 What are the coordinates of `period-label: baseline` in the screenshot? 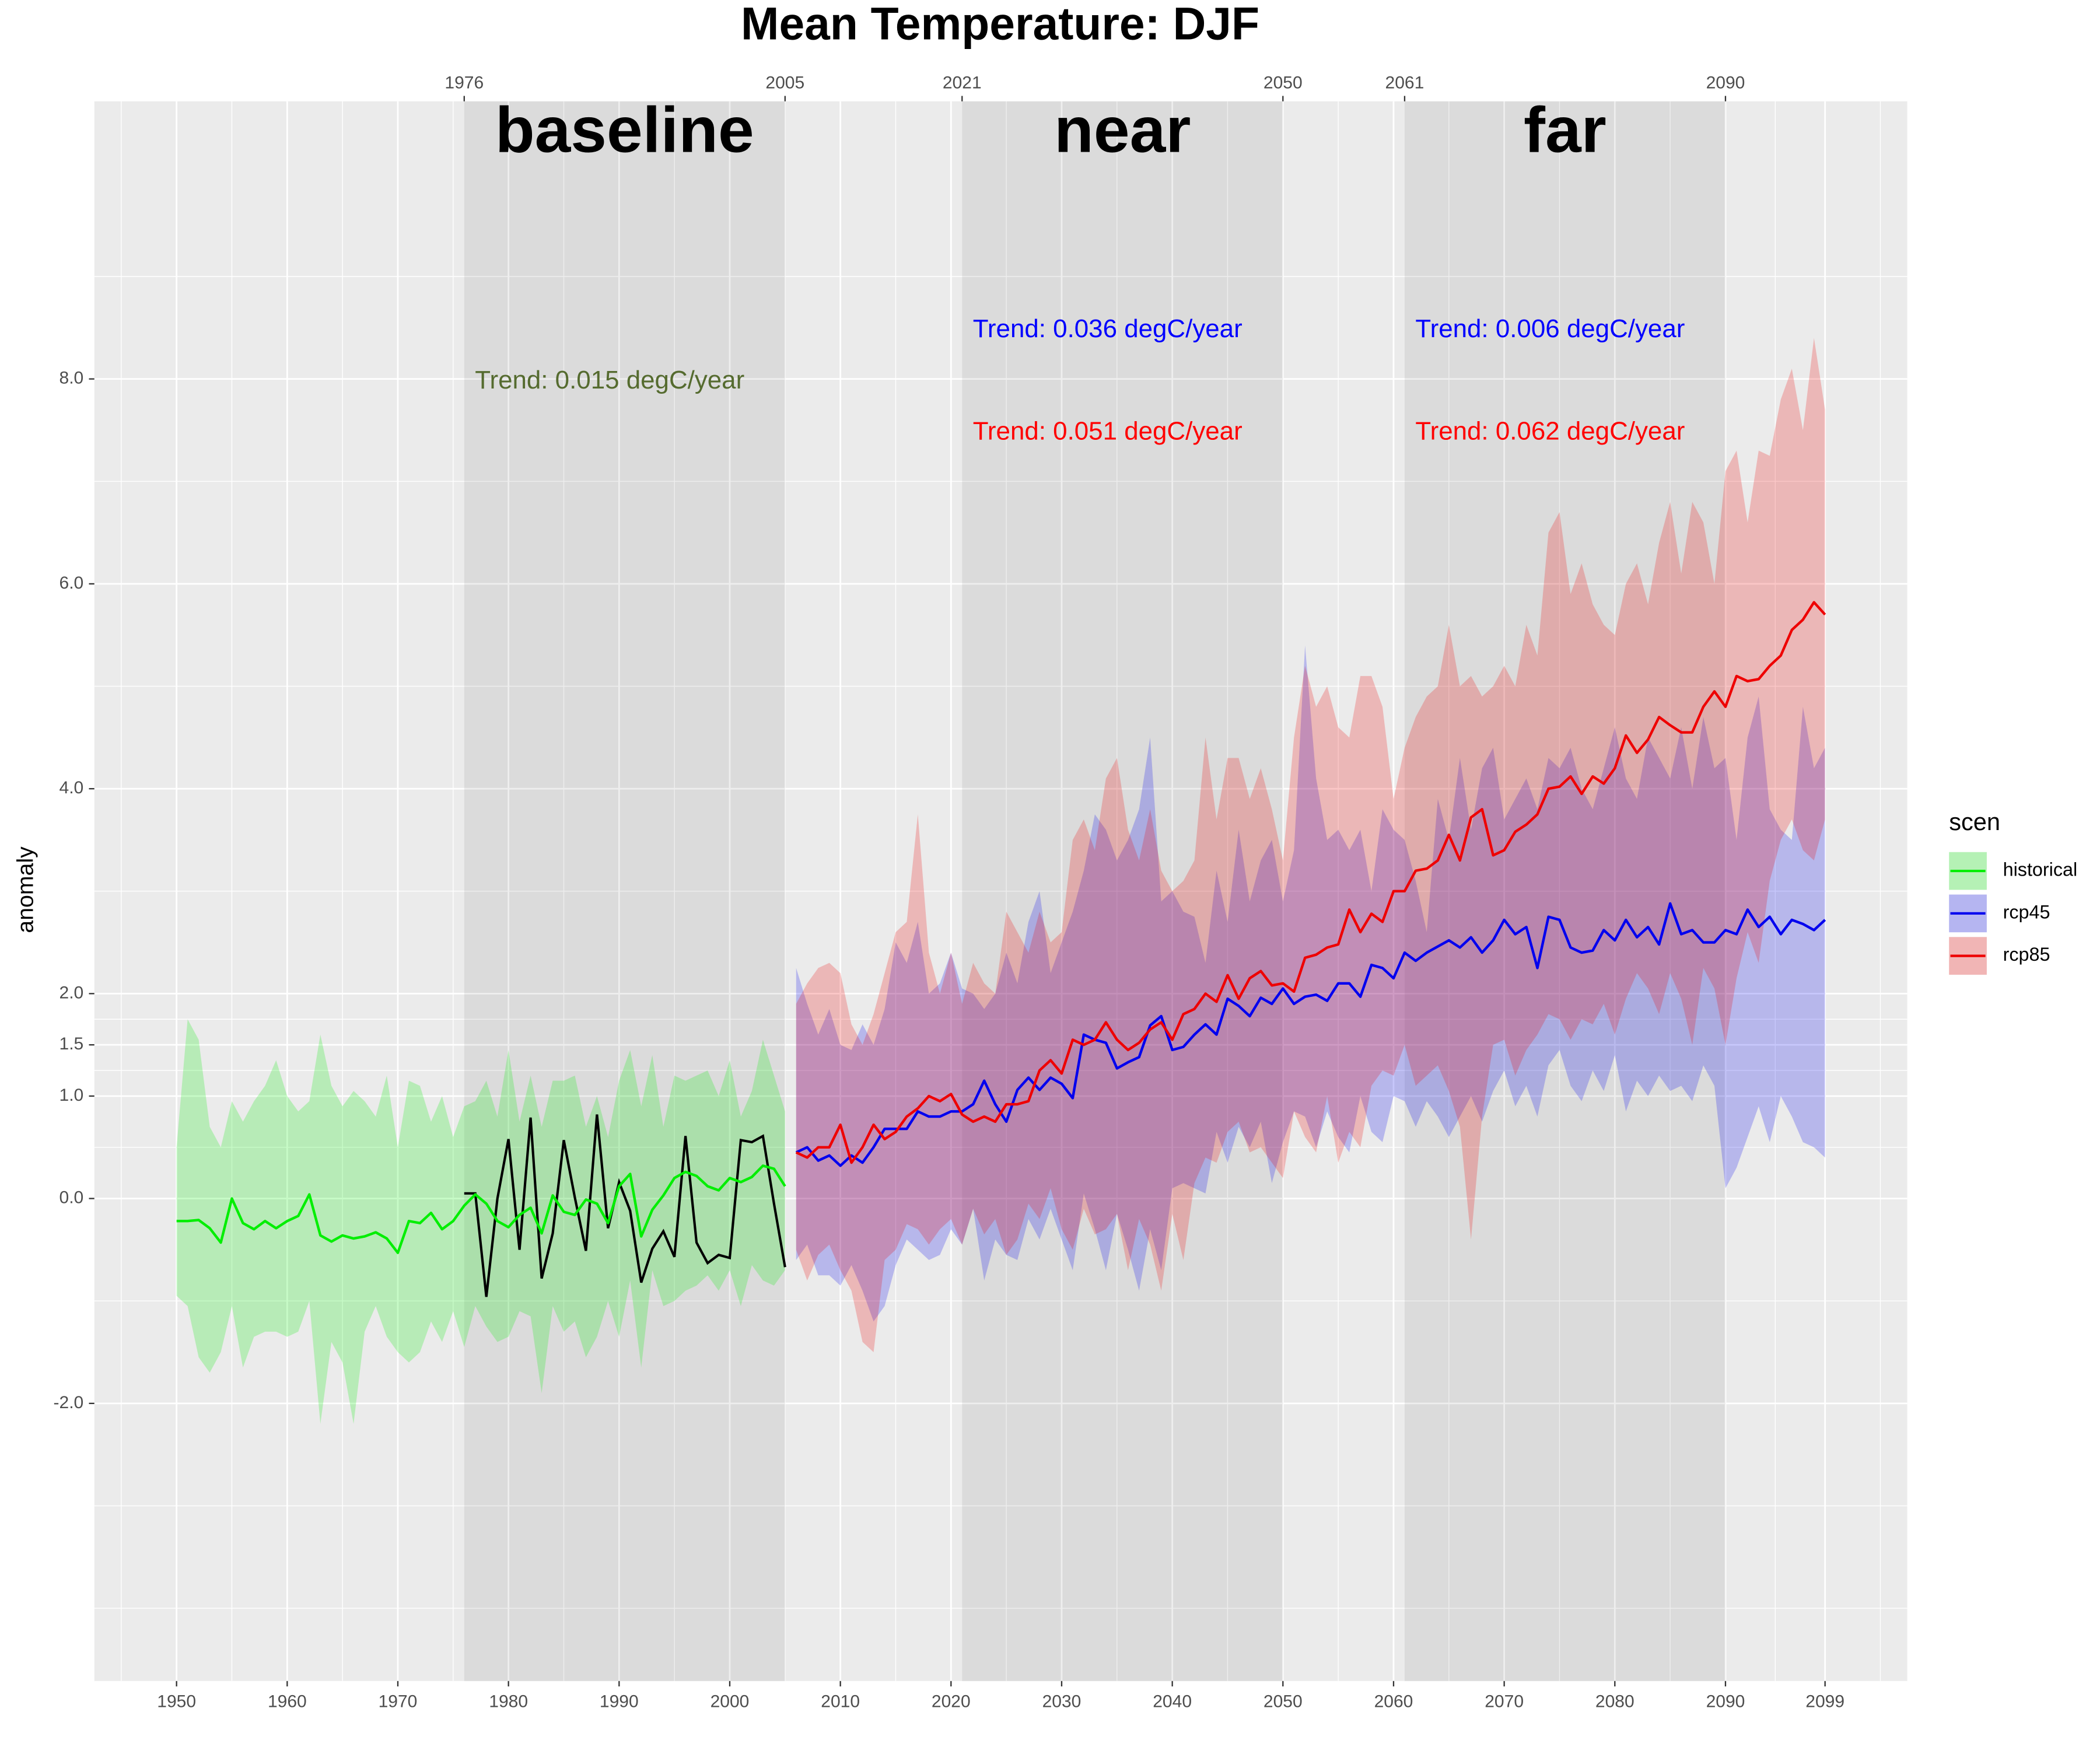 It's located at (624, 130).